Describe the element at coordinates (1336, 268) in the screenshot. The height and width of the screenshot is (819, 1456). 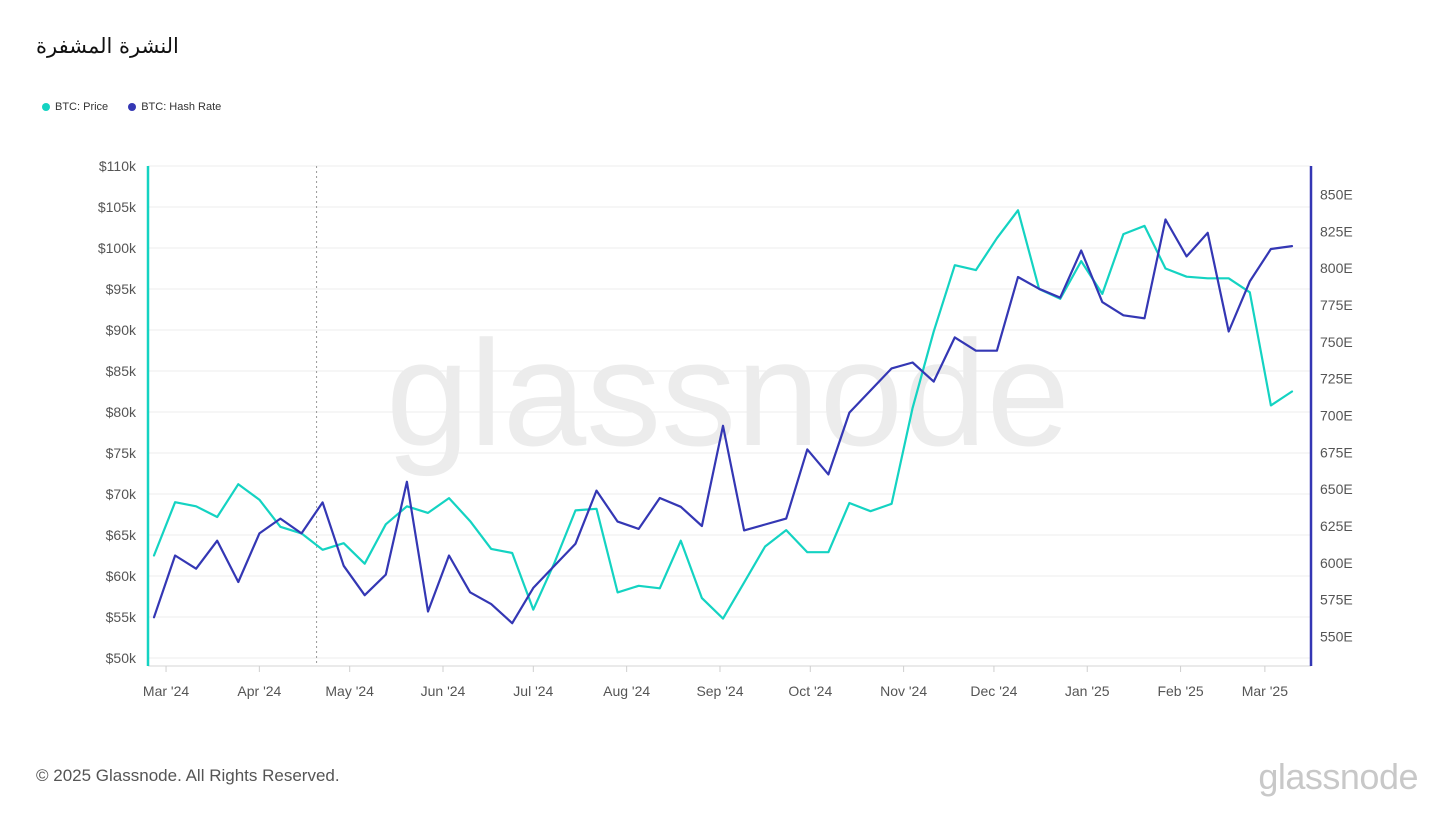
I see `y-right-tick-label: 800E` at that location.